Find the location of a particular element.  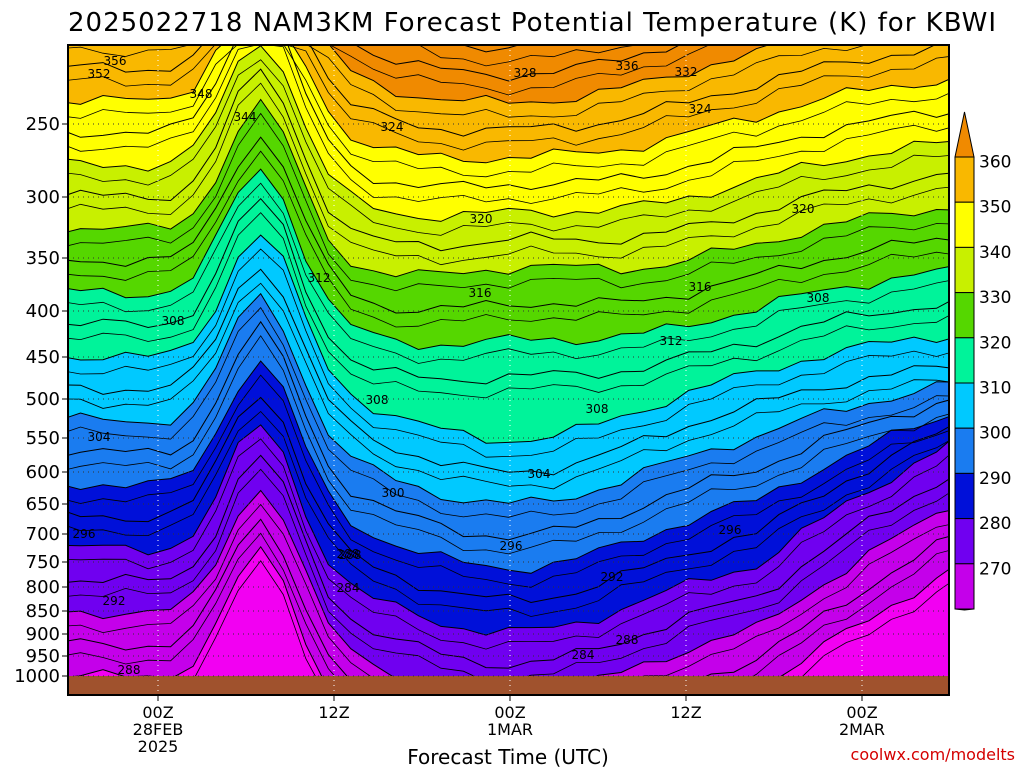

contour-label: 304 is located at coordinates (99, 437).